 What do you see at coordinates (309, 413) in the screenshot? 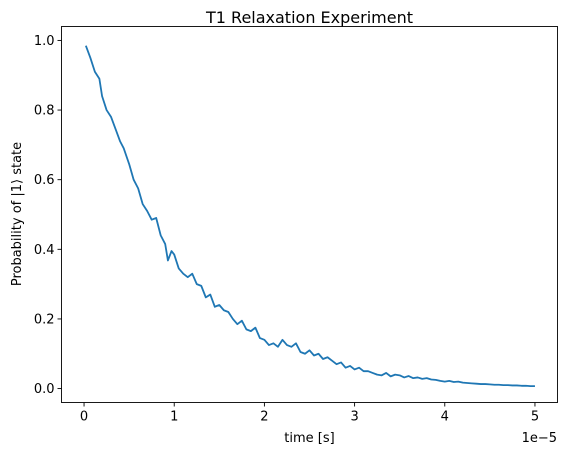
I see `x-axis-ticks: 0 1 2 3 4 5` at bounding box center [309, 413].